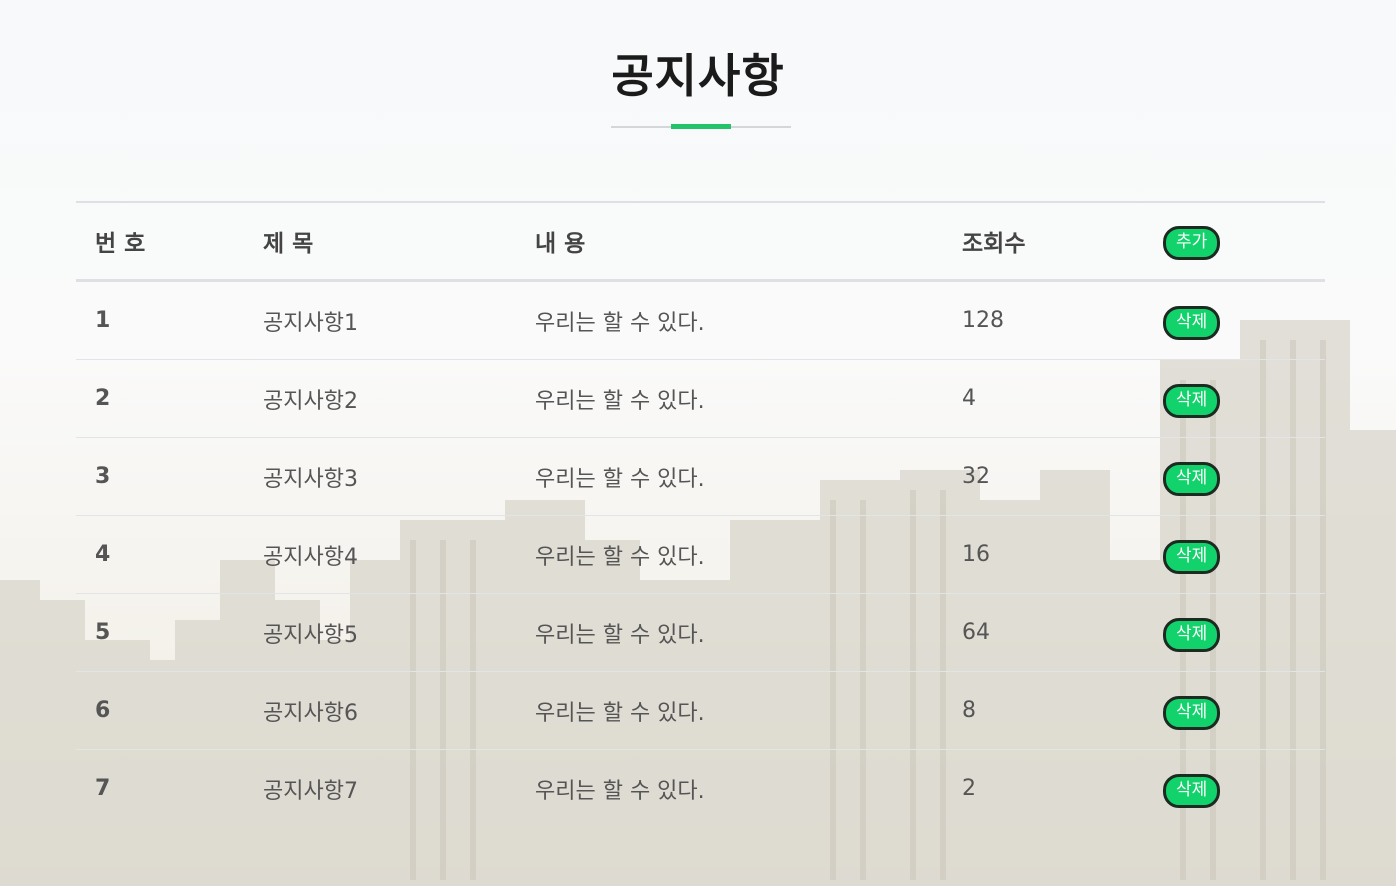 Image resolution: width=1396 pixels, height=886 pixels. I want to click on add-button: 추가, so click(1192, 243).